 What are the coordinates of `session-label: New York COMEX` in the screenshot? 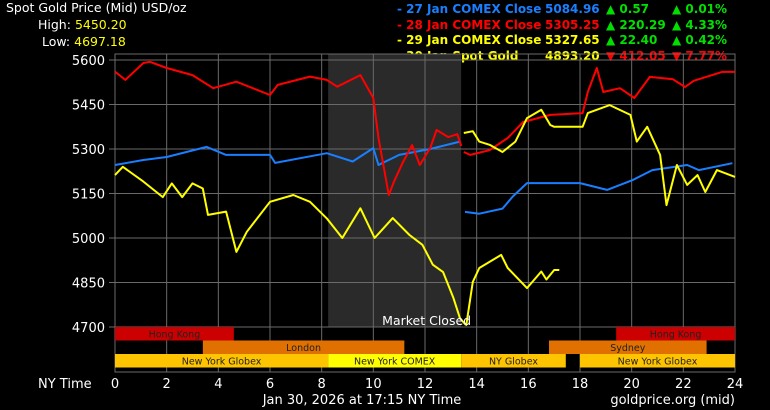 It's located at (395, 362).